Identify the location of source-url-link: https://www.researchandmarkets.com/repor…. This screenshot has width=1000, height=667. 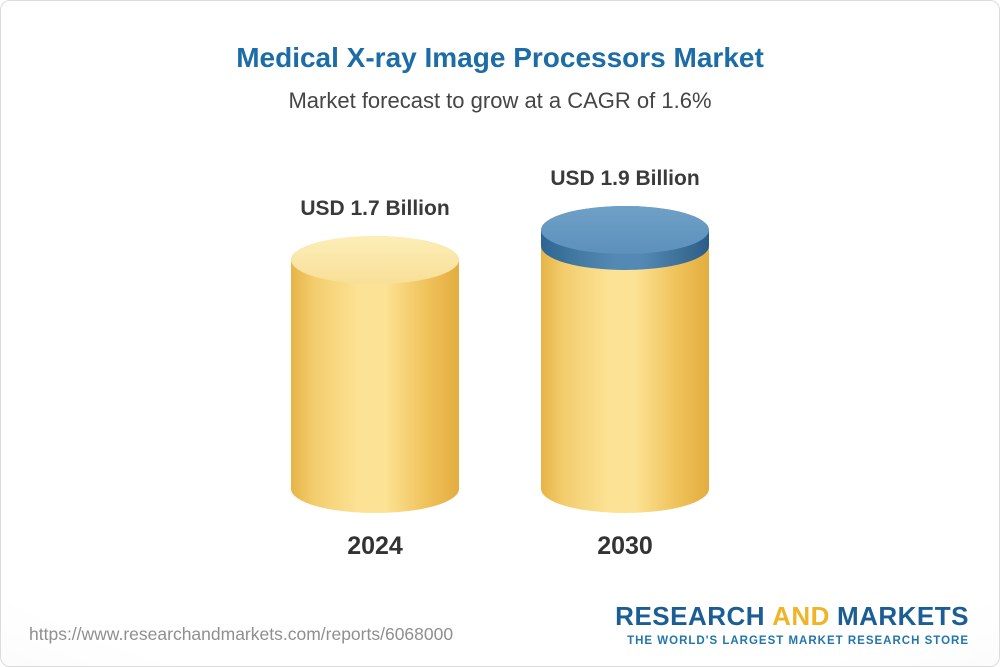
(241, 634).